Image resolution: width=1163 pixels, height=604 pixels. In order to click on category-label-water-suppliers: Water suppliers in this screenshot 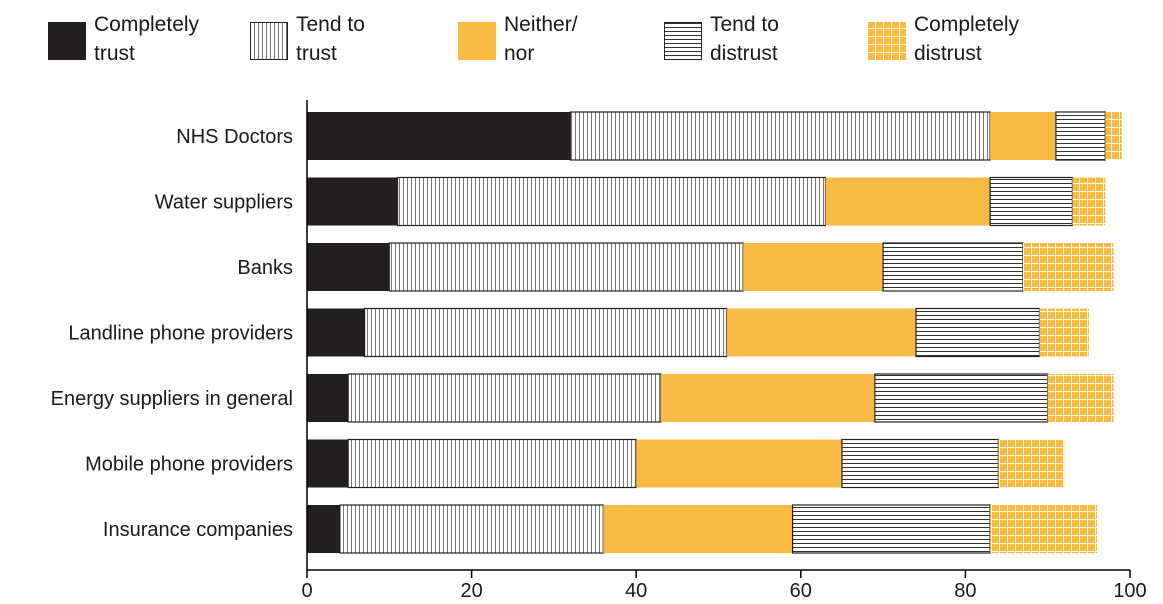, I will do `click(224, 203)`.